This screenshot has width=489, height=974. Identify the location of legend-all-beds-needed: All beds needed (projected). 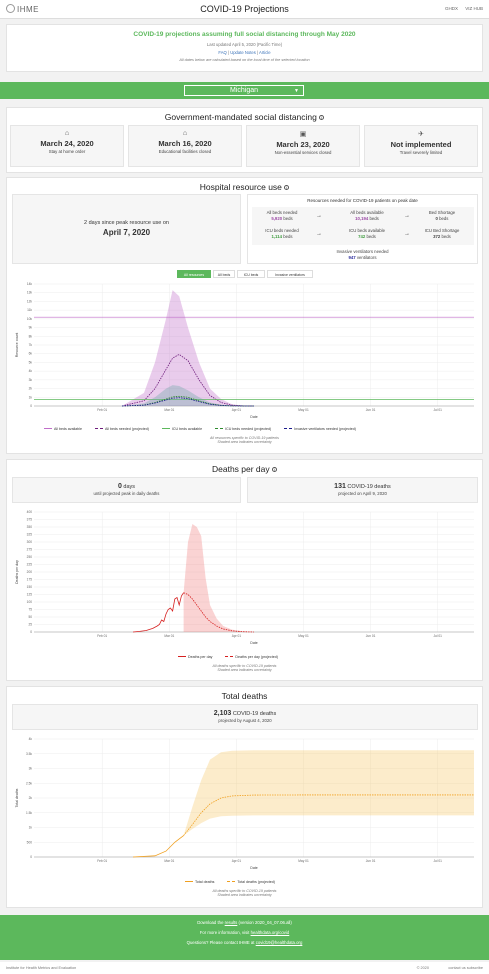
(124, 429).